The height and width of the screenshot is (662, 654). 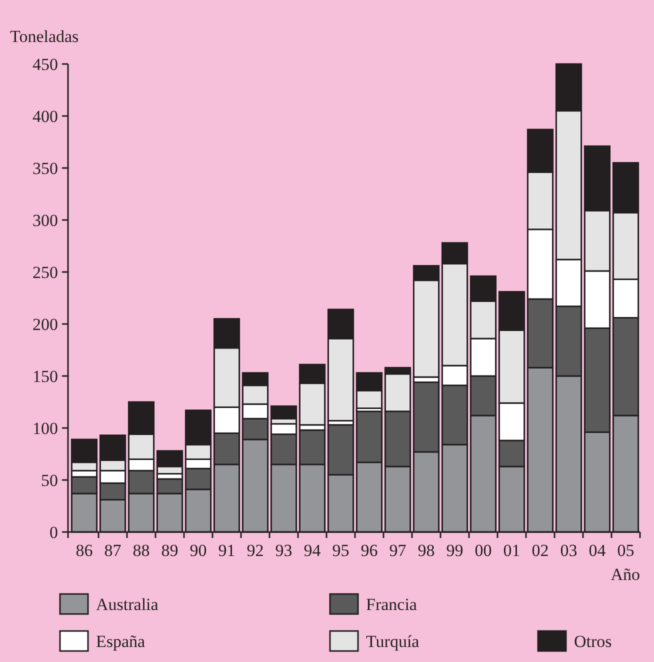 I want to click on x-tick-label: 95, so click(x=341, y=550).